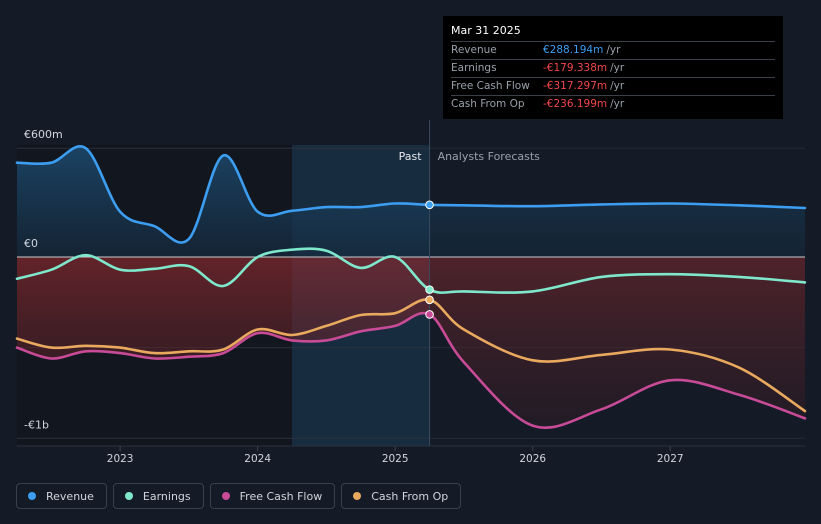 This screenshot has width=821, height=524. I want to click on y-tick-label: €600m, so click(43, 134).